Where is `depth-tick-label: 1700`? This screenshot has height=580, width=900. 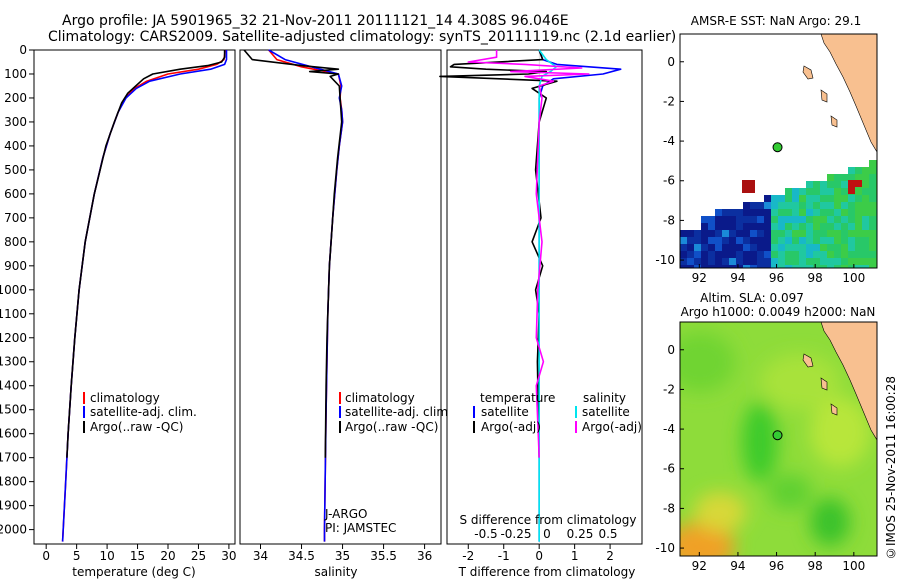
depth-tick-label: 1700 is located at coordinates (13, 458).